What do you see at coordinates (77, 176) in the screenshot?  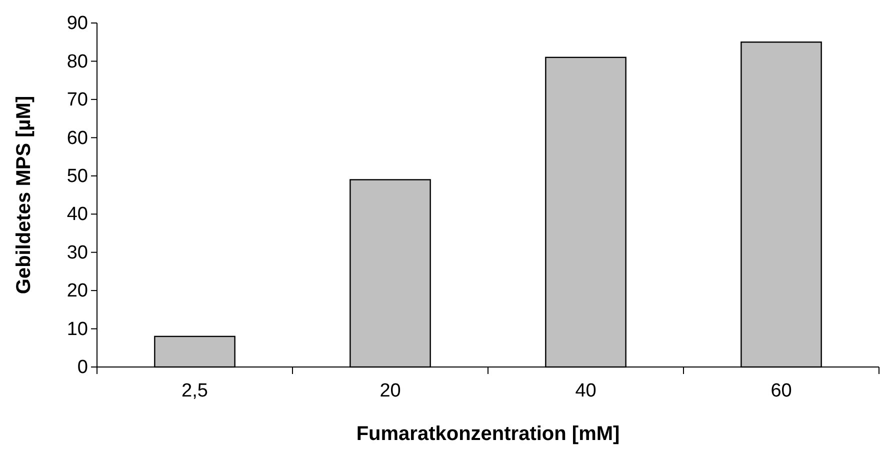 I see `y-tick-label: 50` at bounding box center [77, 176].